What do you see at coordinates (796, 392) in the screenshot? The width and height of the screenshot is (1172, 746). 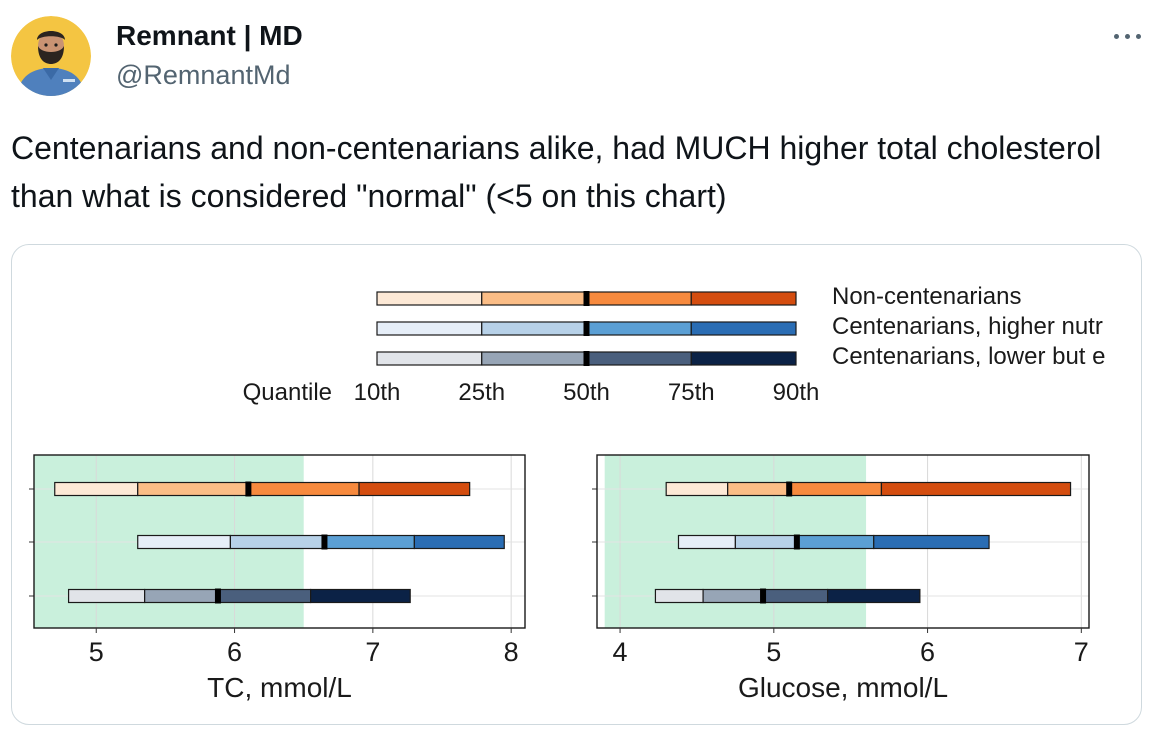 I see `legend-quantile-label: 90th` at bounding box center [796, 392].